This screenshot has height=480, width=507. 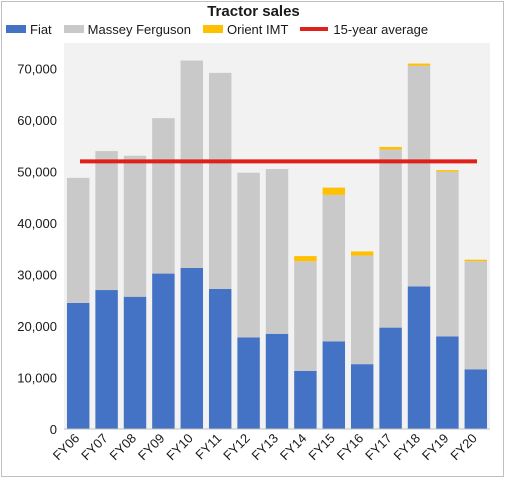 What do you see at coordinates (213, 29) in the screenshot?
I see `legend-swatch-orient-imt` at bounding box center [213, 29].